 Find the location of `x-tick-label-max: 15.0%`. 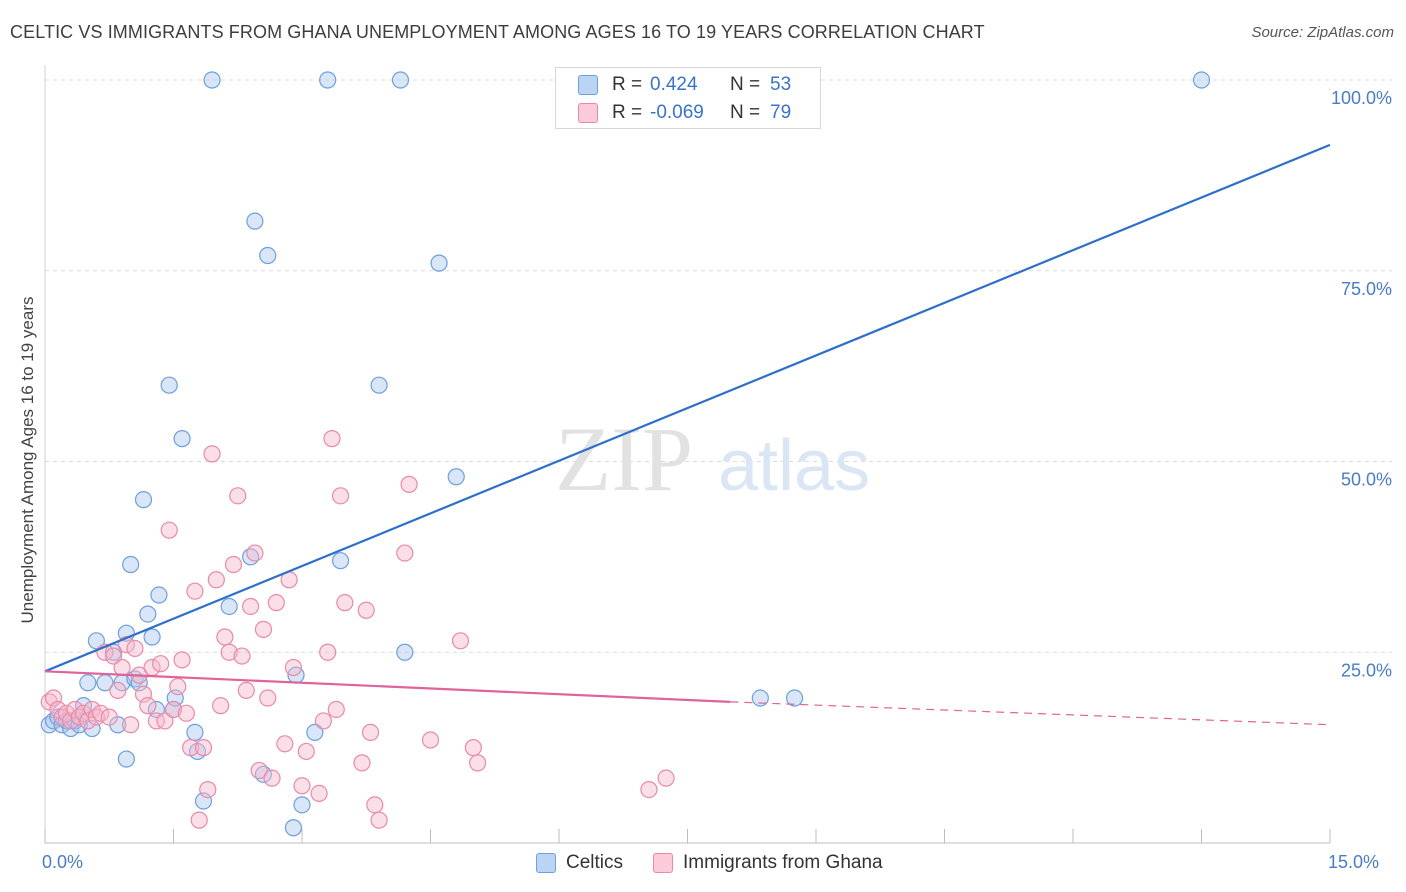

x-tick-label-max: 15.0% is located at coordinates (1354, 862).